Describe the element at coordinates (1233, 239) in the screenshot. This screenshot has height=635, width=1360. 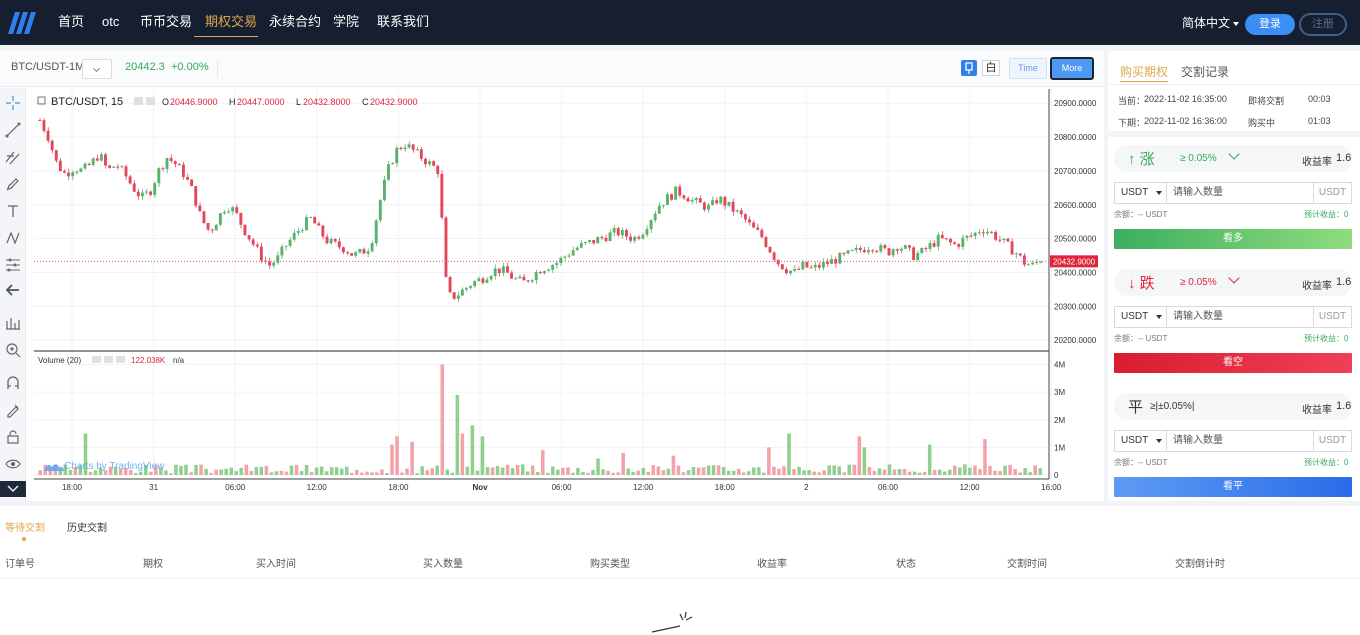
I see `buy-long-button: 看多` at that location.